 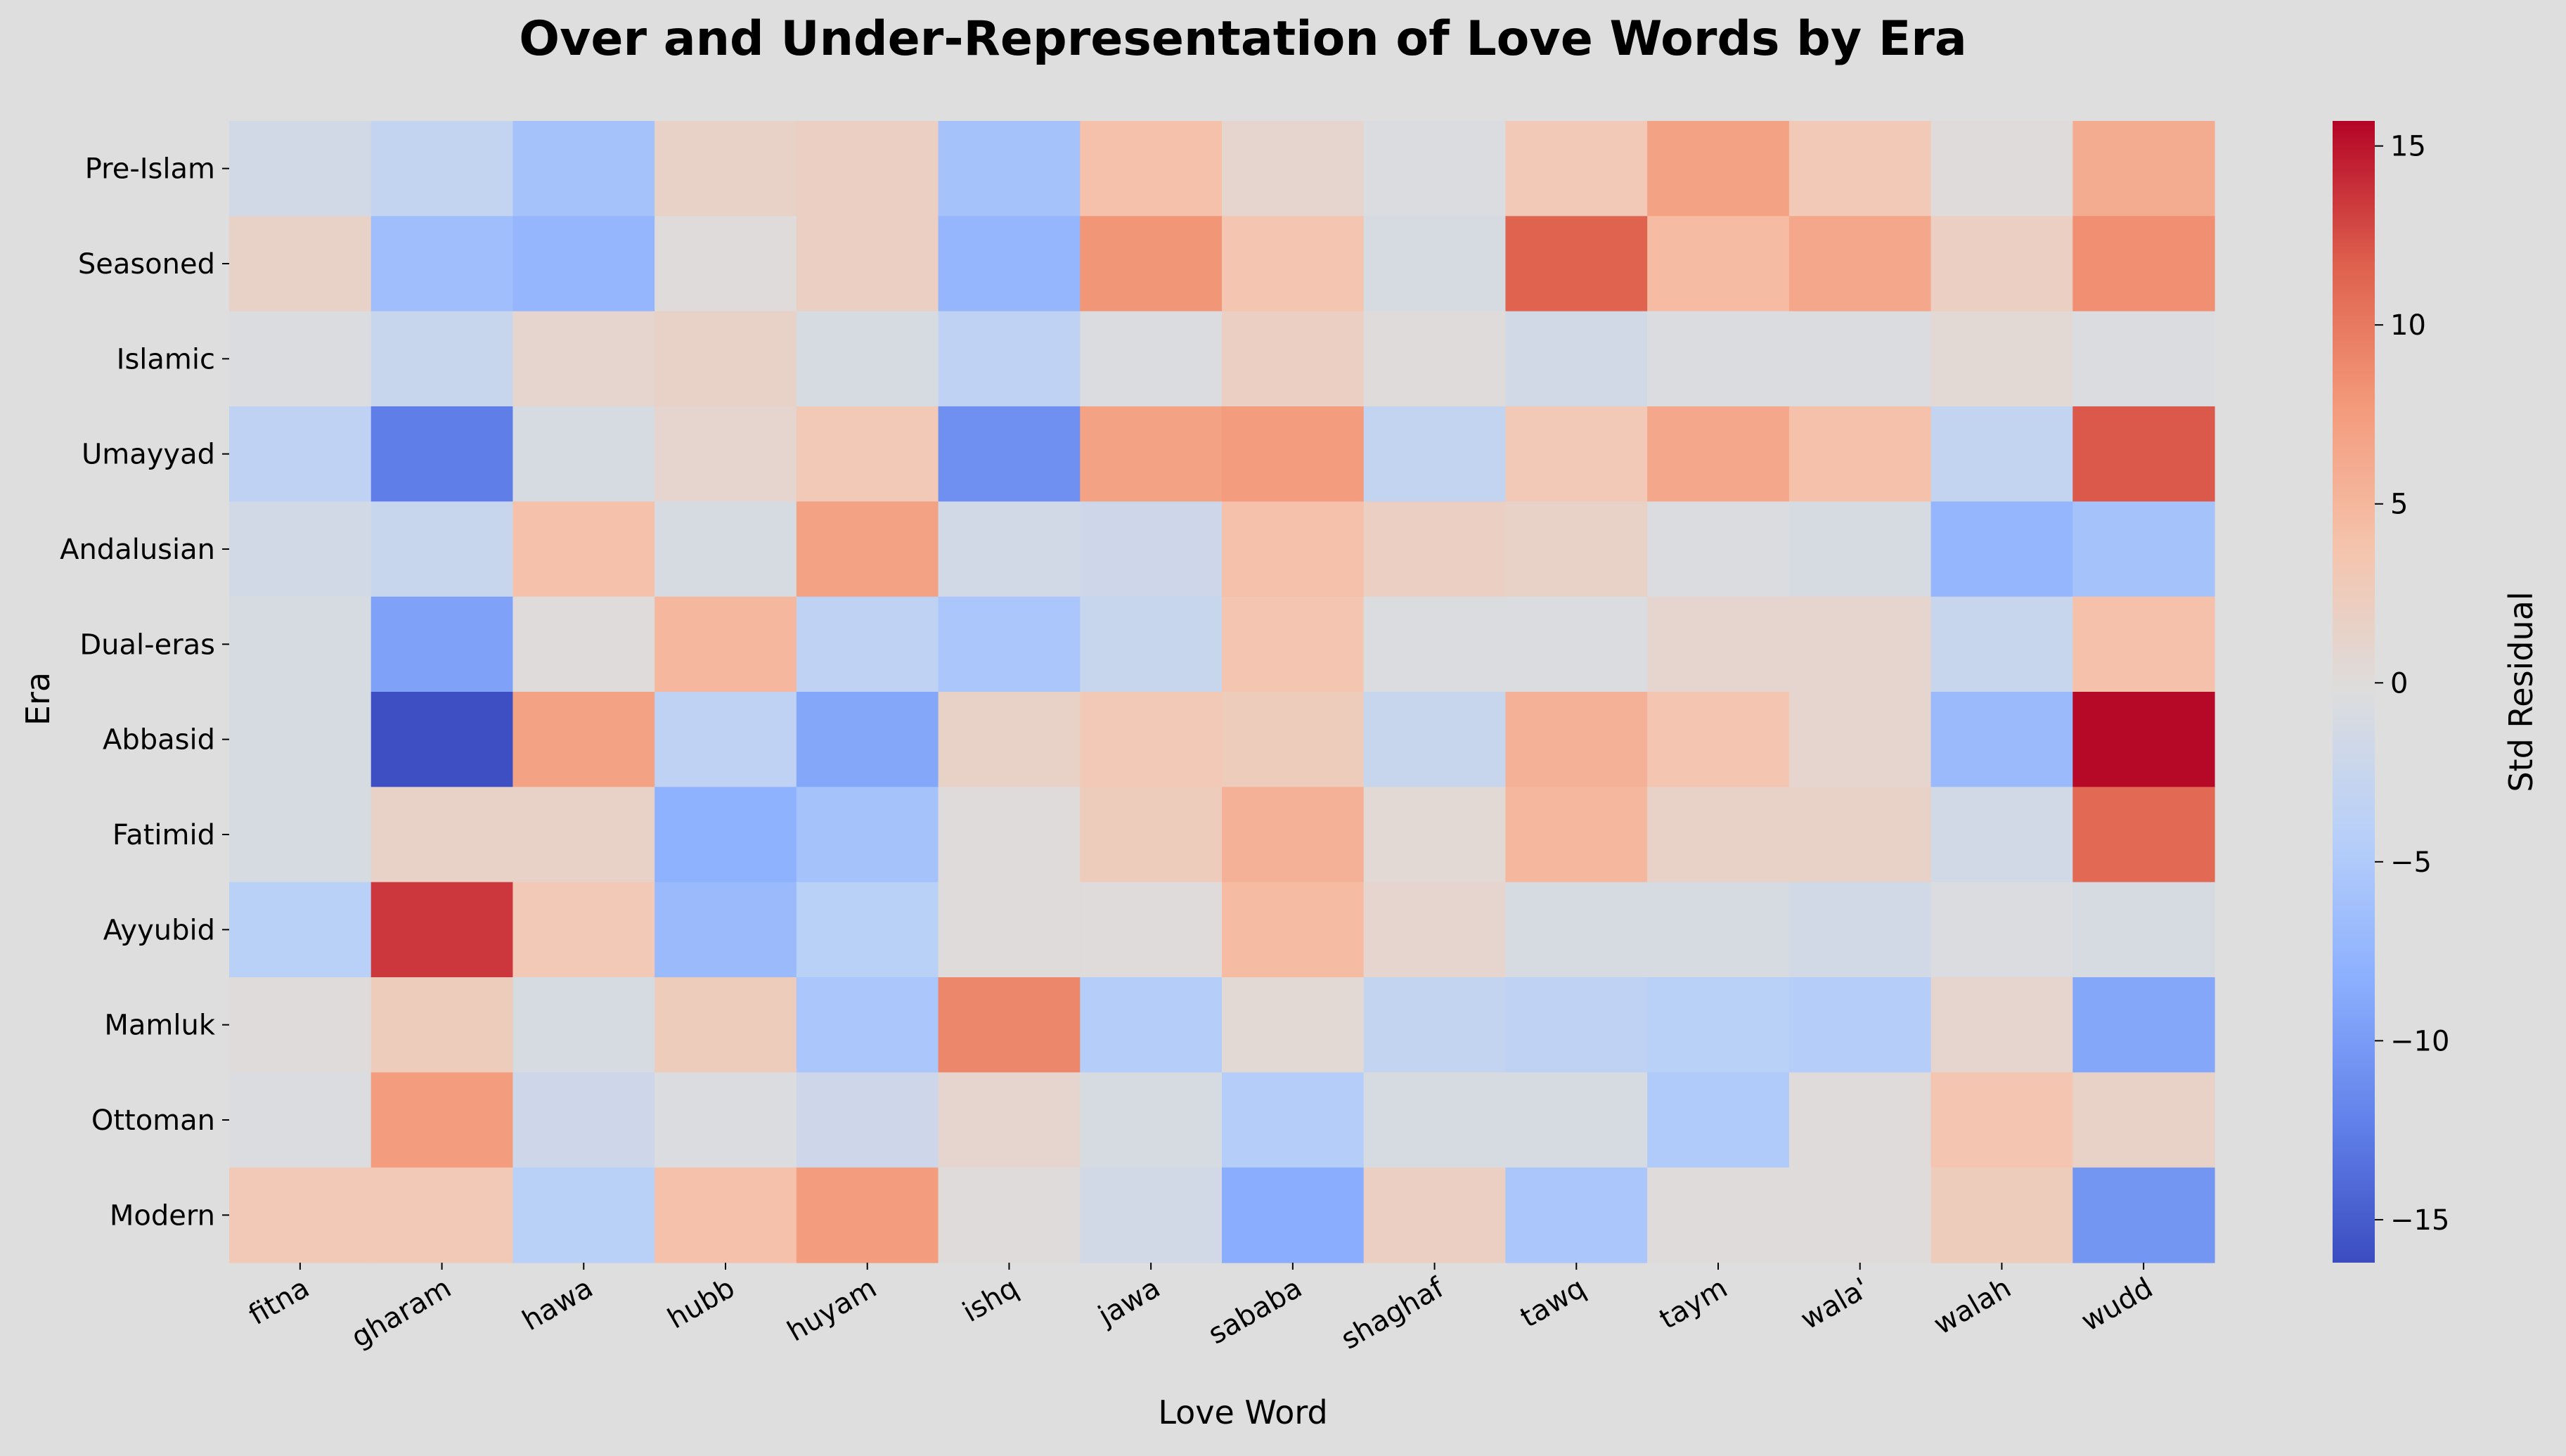 What do you see at coordinates (1255, 1311) in the screenshot?
I see `x-tick-label: sababa` at bounding box center [1255, 1311].